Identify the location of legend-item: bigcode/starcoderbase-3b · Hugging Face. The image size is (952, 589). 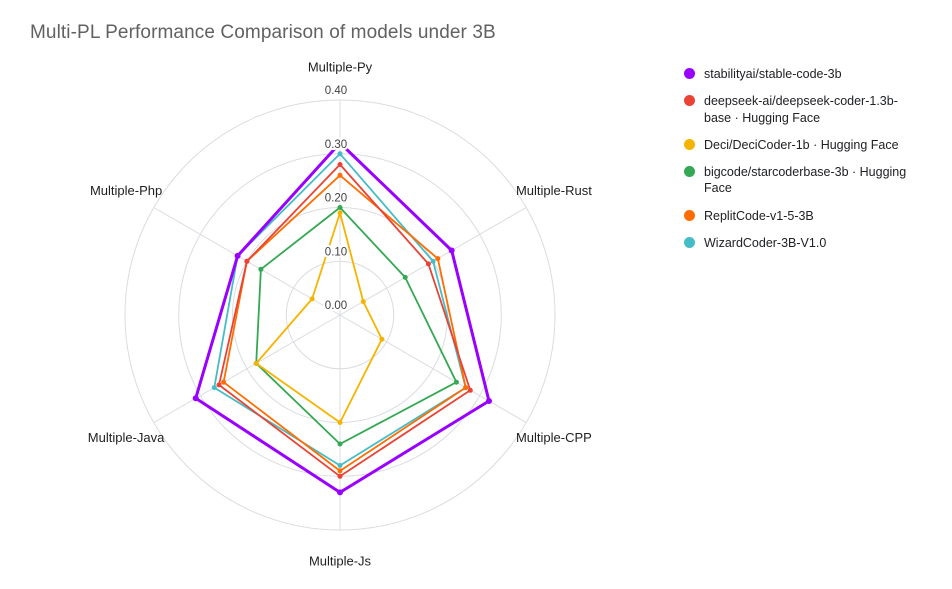
(809, 180).